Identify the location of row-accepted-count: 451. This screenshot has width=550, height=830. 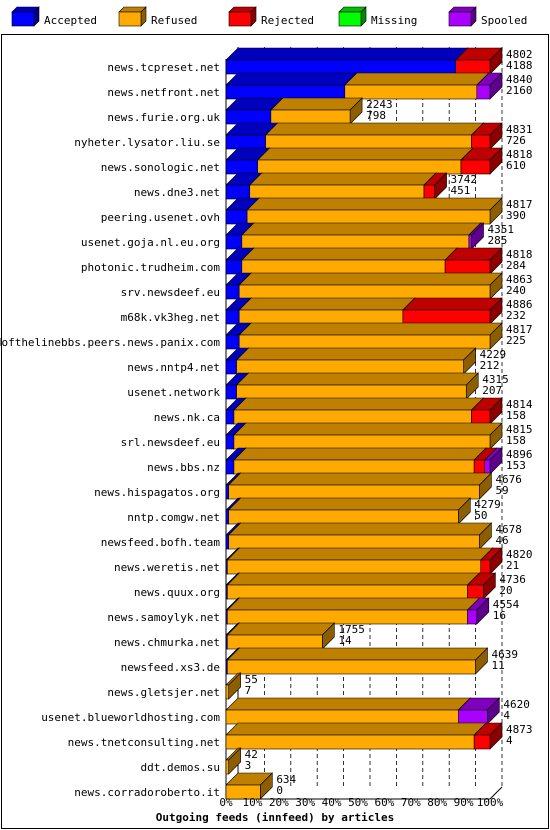
(461, 190).